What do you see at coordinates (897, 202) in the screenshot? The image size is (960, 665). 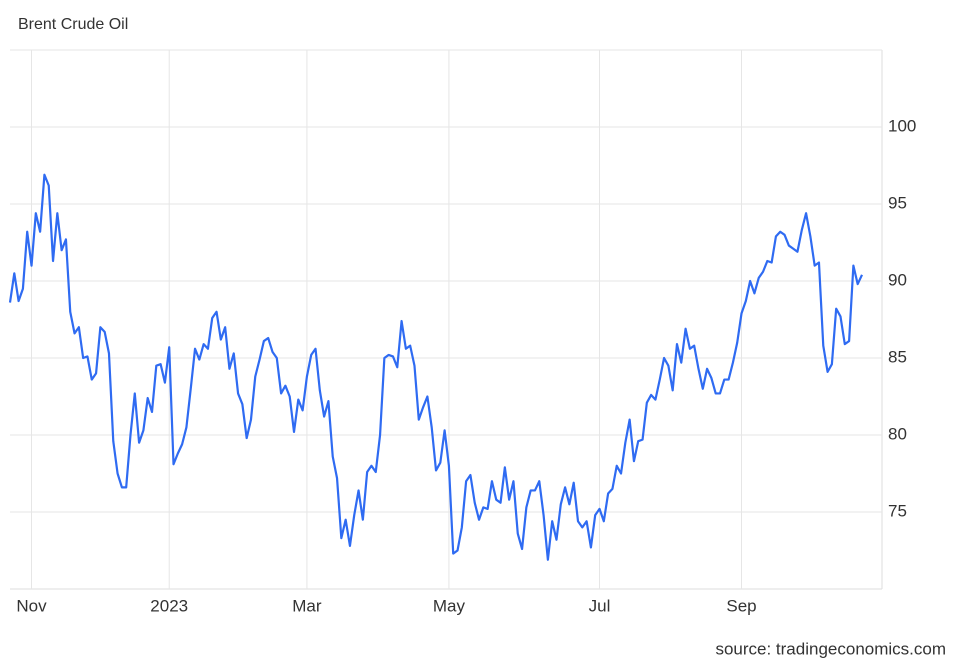 I see `y-tick-label: 95` at bounding box center [897, 202].